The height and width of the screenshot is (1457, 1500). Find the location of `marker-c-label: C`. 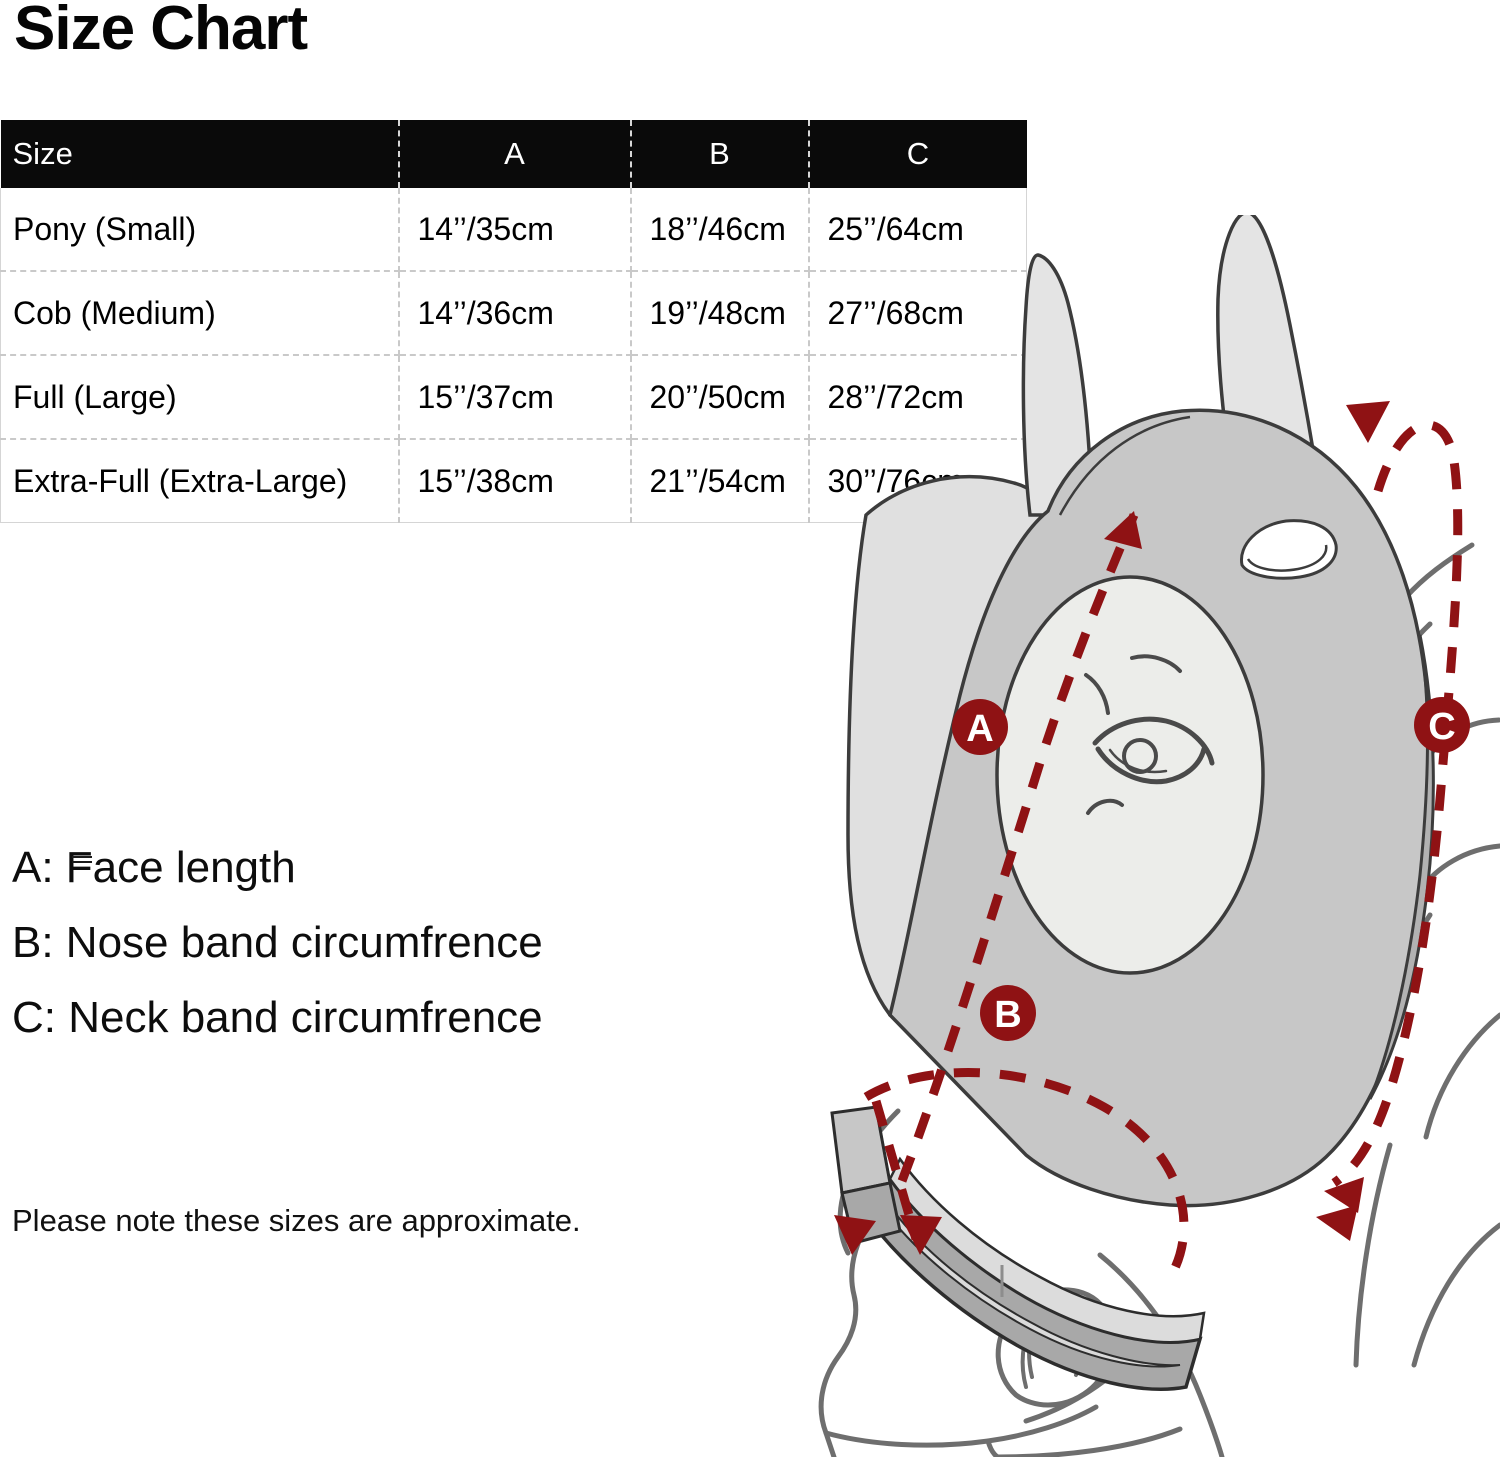

marker-c-label: C is located at coordinates (1441, 727).